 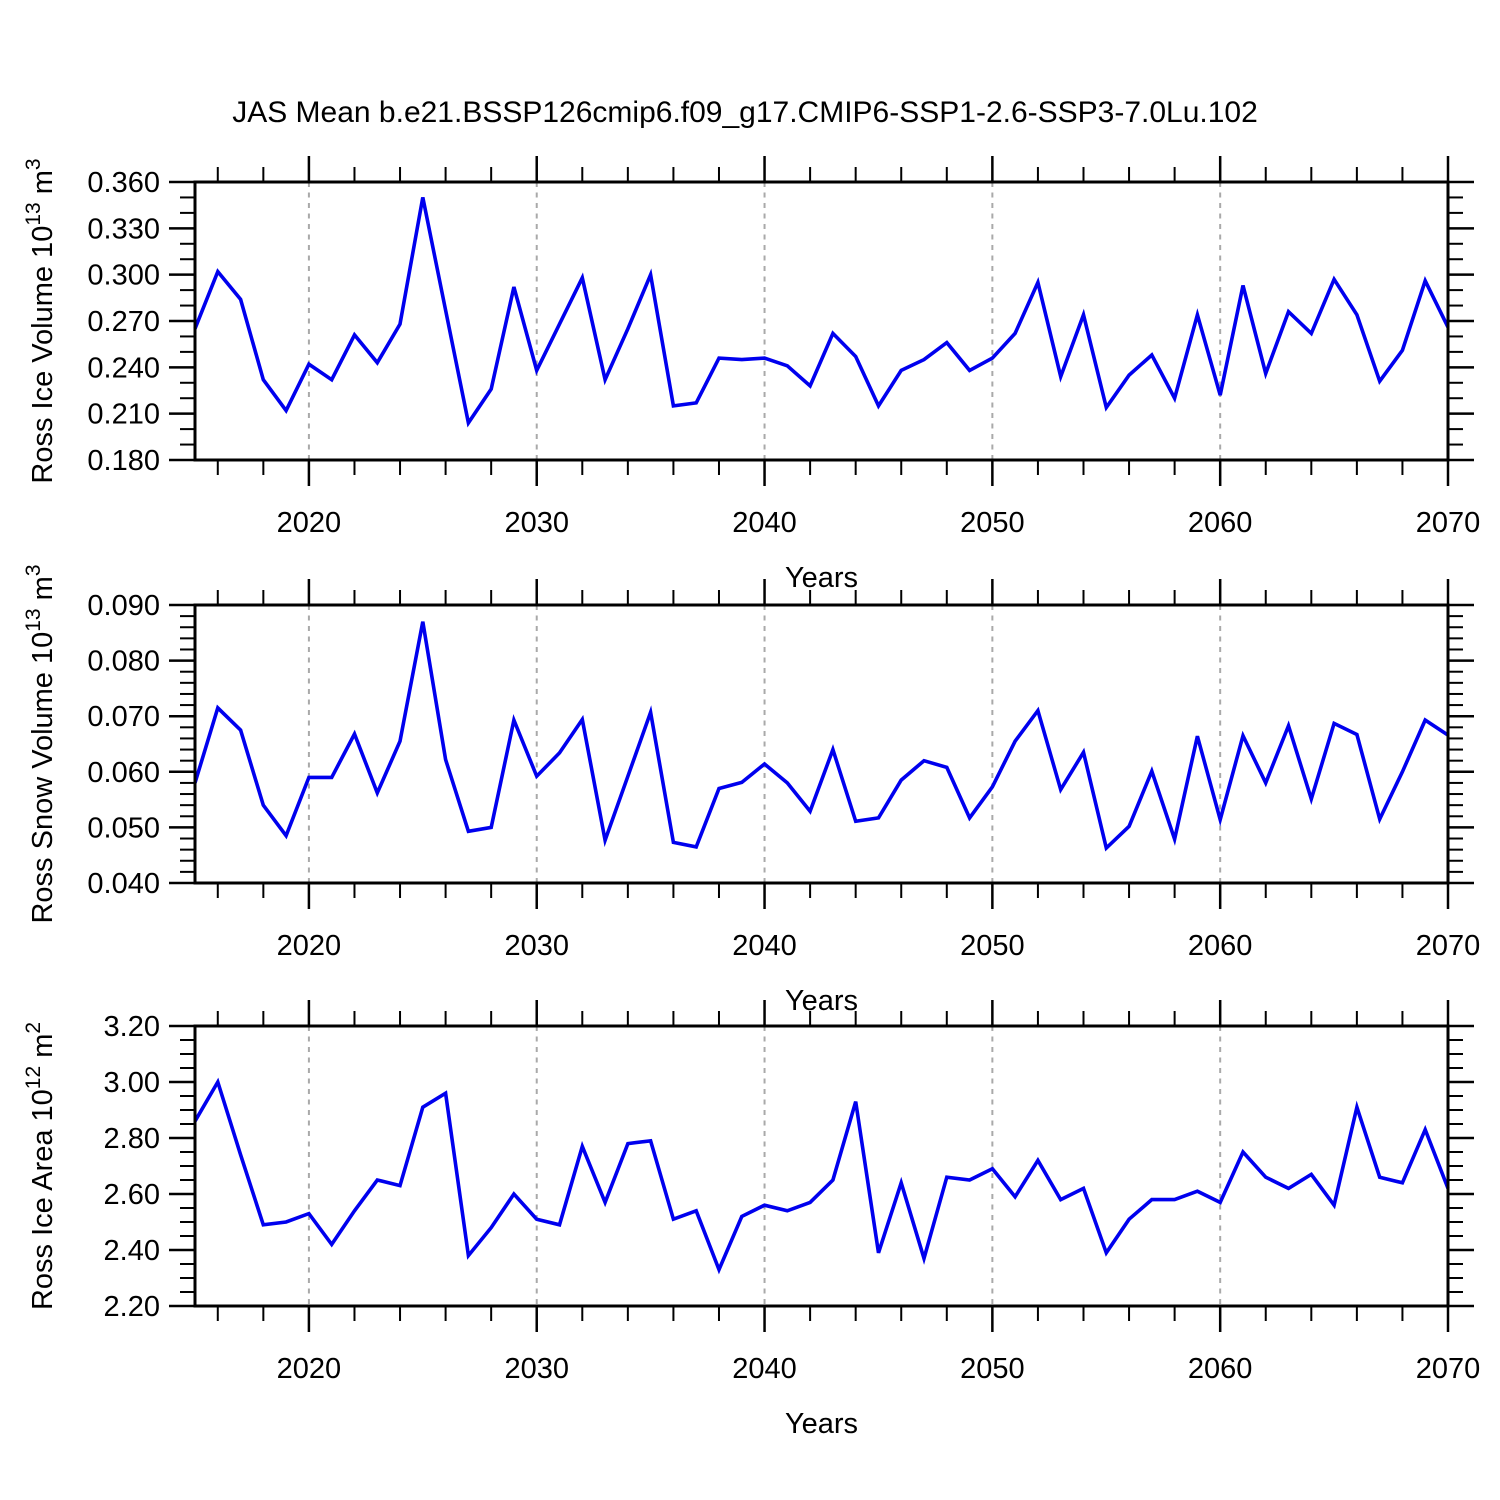 What do you see at coordinates (123, 229) in the screenshot?
I see `y-tick-label: 0.330` at bounding box center [123, 229].